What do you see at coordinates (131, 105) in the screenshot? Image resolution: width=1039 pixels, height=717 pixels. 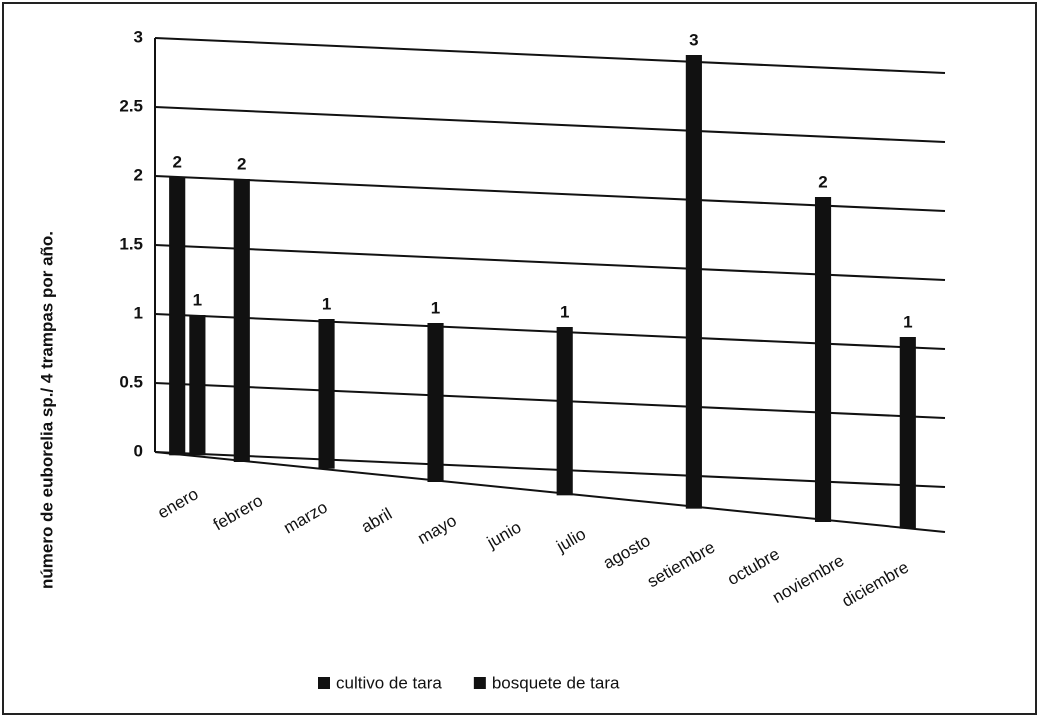 I see `y-tick-label: 2.5` at bounding box center [131, 105].